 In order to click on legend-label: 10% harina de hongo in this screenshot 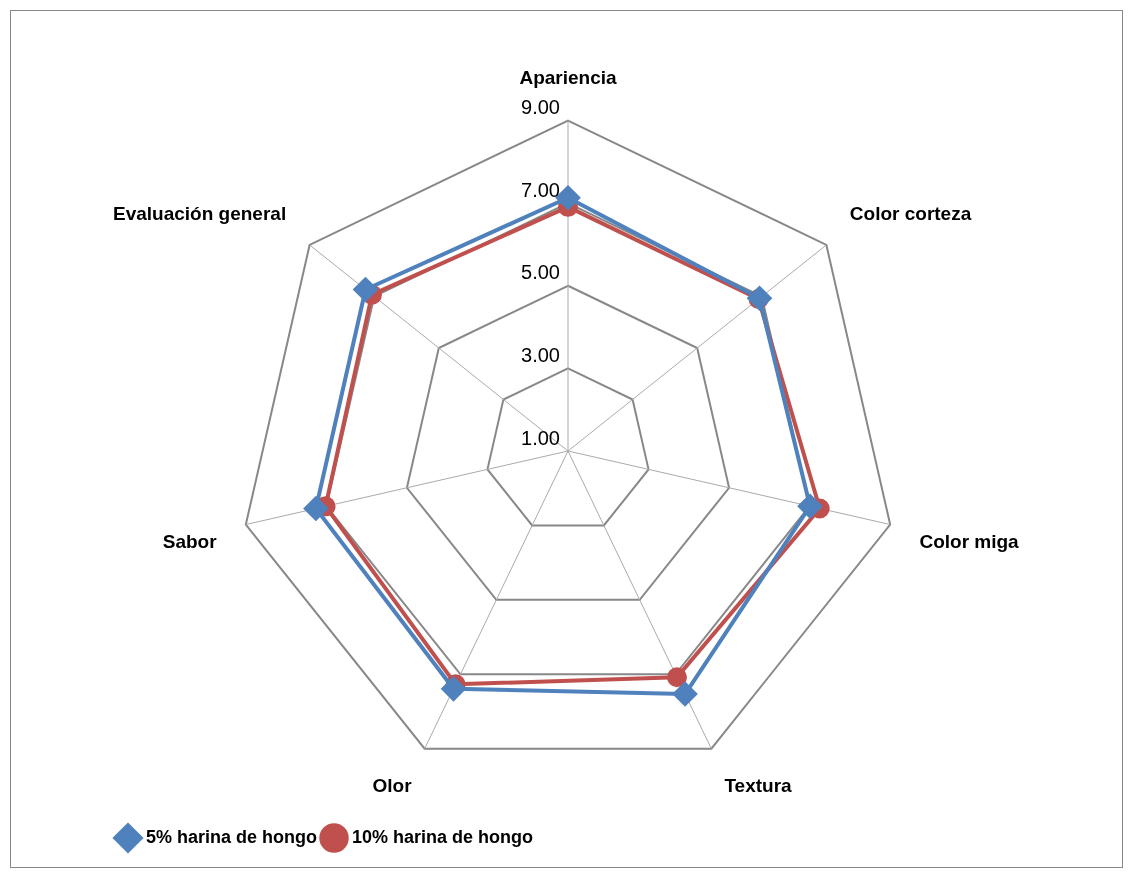, I will do `click(443, 836)`.